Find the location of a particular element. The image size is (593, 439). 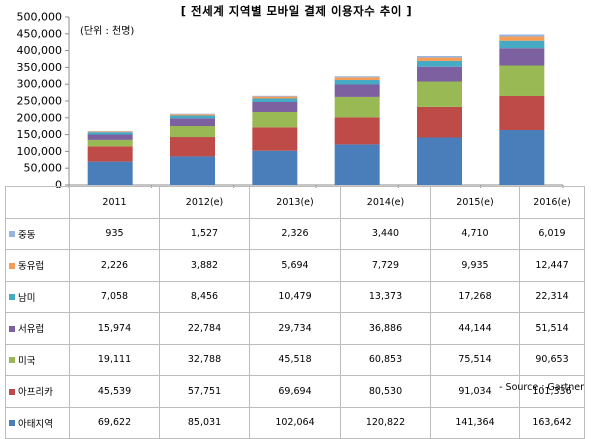

series-label-cell: 서유럽 is located at coordinates (38, 329).